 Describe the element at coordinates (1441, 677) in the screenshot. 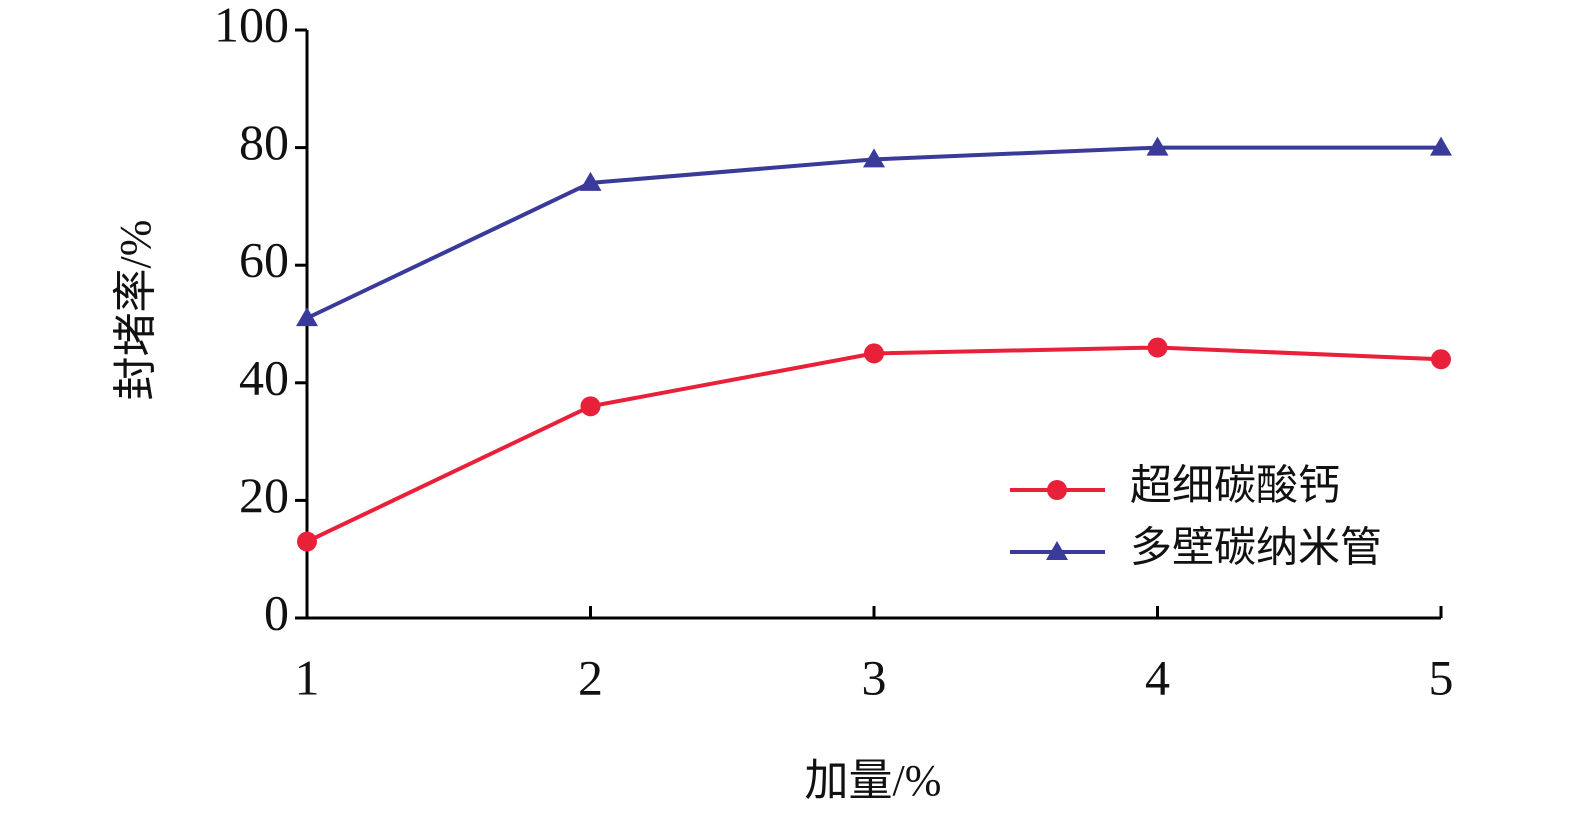

I see `x-tick-label: 5` at that location.